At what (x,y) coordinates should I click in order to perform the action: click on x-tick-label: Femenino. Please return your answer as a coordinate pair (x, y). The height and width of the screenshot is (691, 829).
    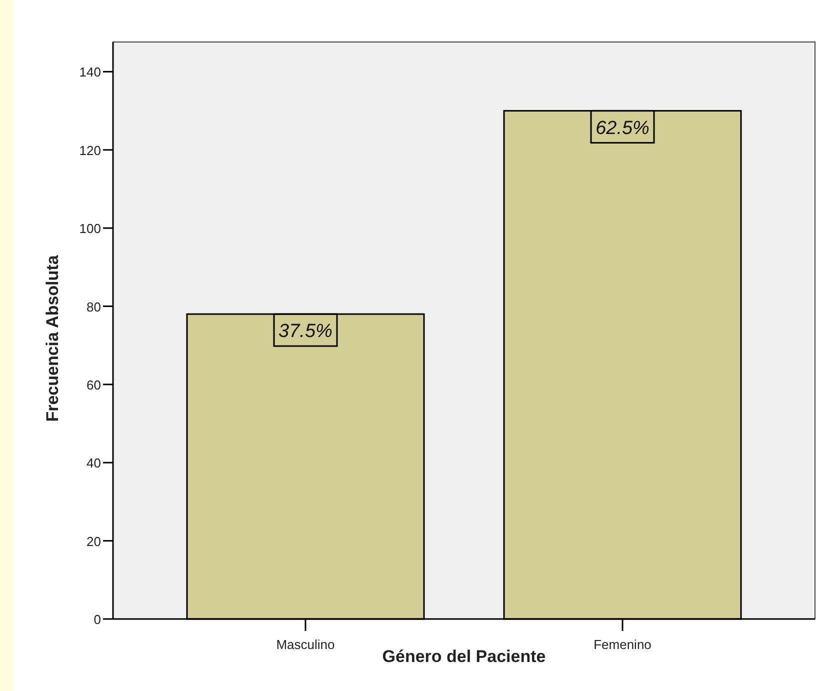
    Looking at the image, I should click on (623, 644).